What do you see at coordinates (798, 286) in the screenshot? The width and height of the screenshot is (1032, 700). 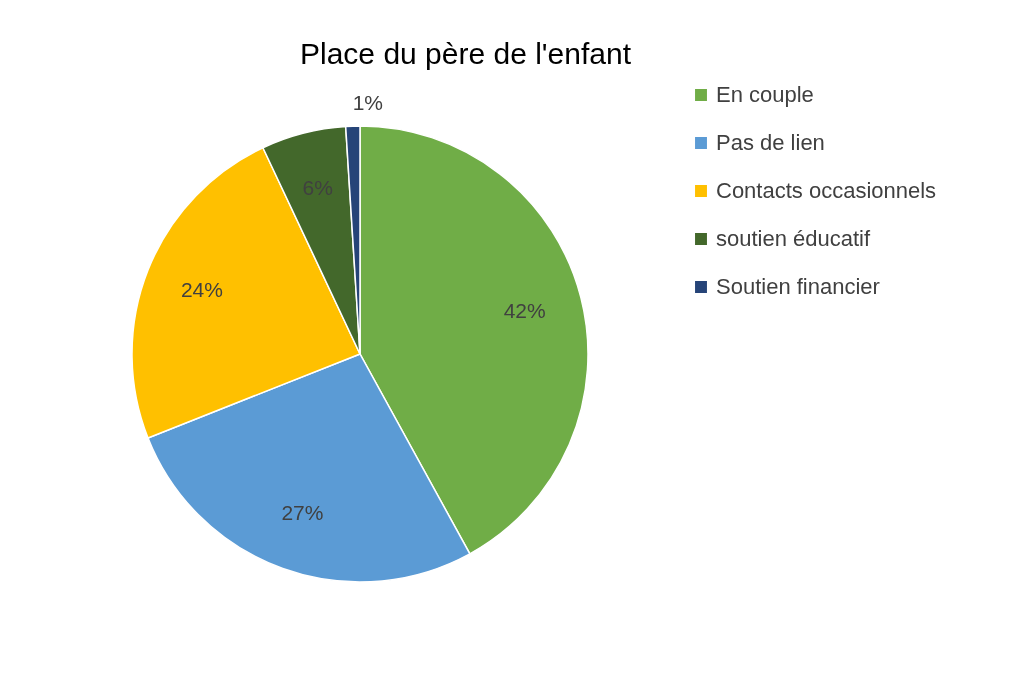 I see `legend-label: Soutien financier` at bounding box center [798, 286].